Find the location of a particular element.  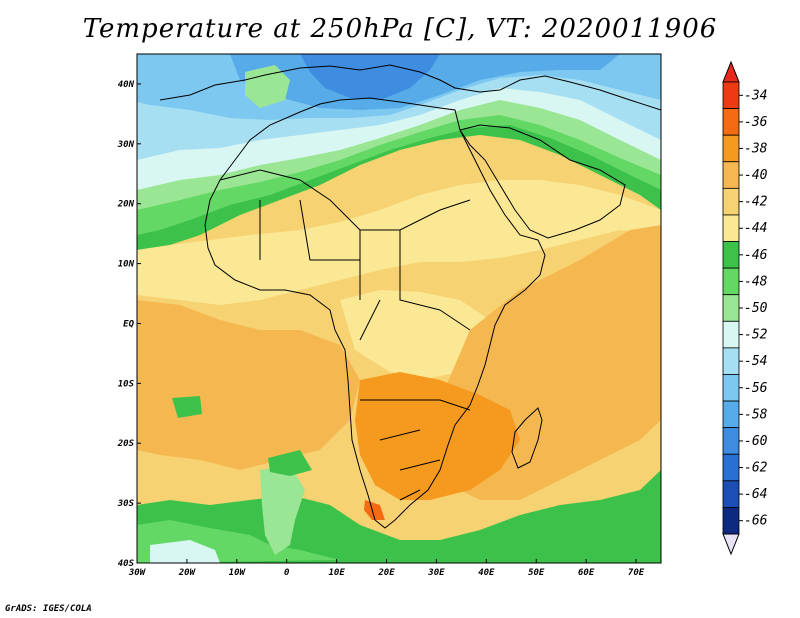

colorbar-label: -54 is located at coordinates (755, 361).